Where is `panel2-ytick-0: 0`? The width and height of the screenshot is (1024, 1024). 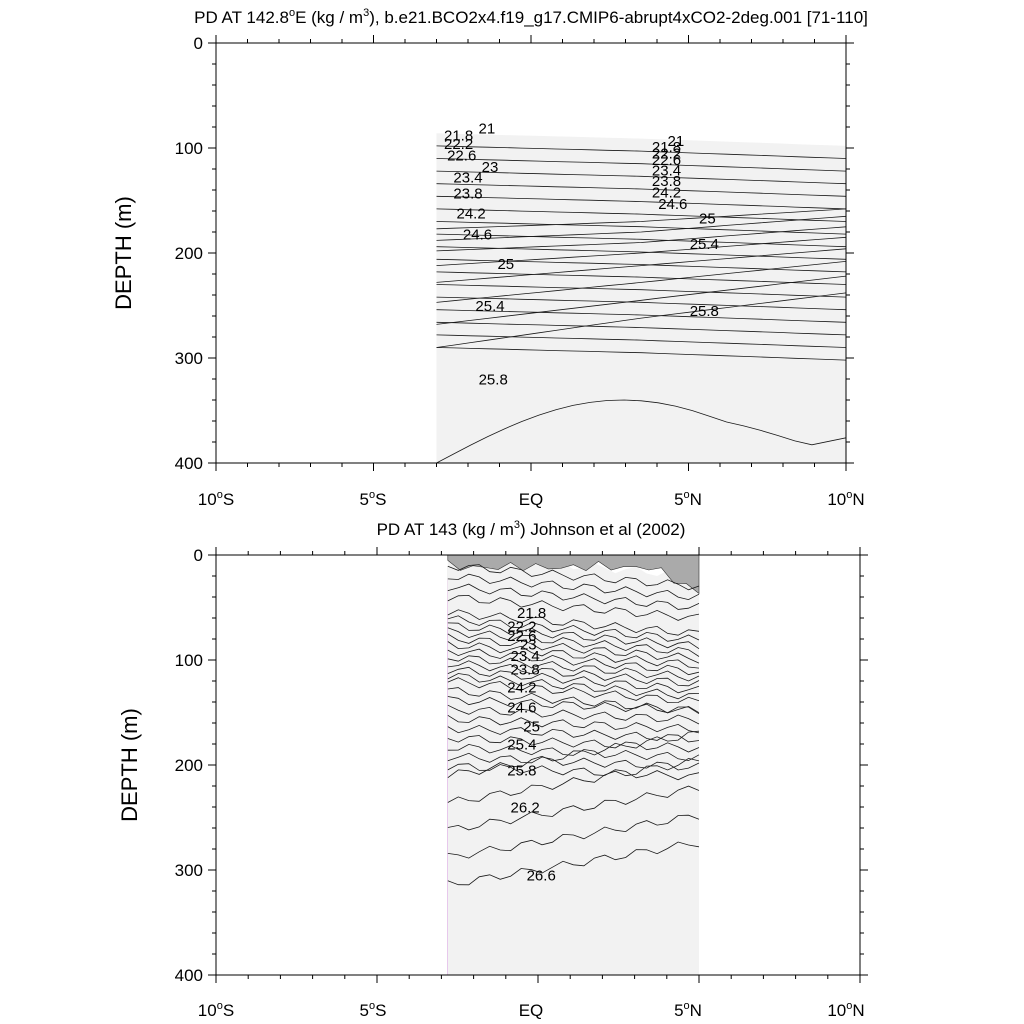
panel2-ytick-0: 0 is located at coordinates (198, 555).